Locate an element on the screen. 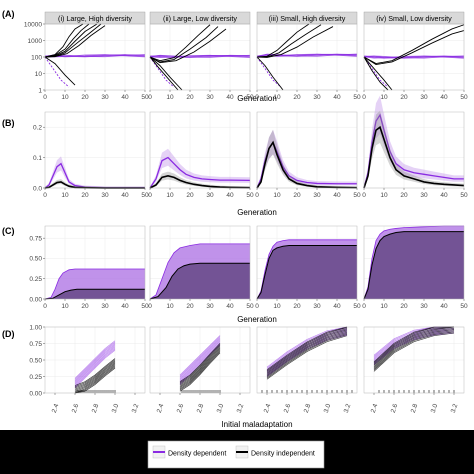 The image size is (474, 474). facet-strip-label: (i) Large, High diversity is located at coordinates (95, 18).